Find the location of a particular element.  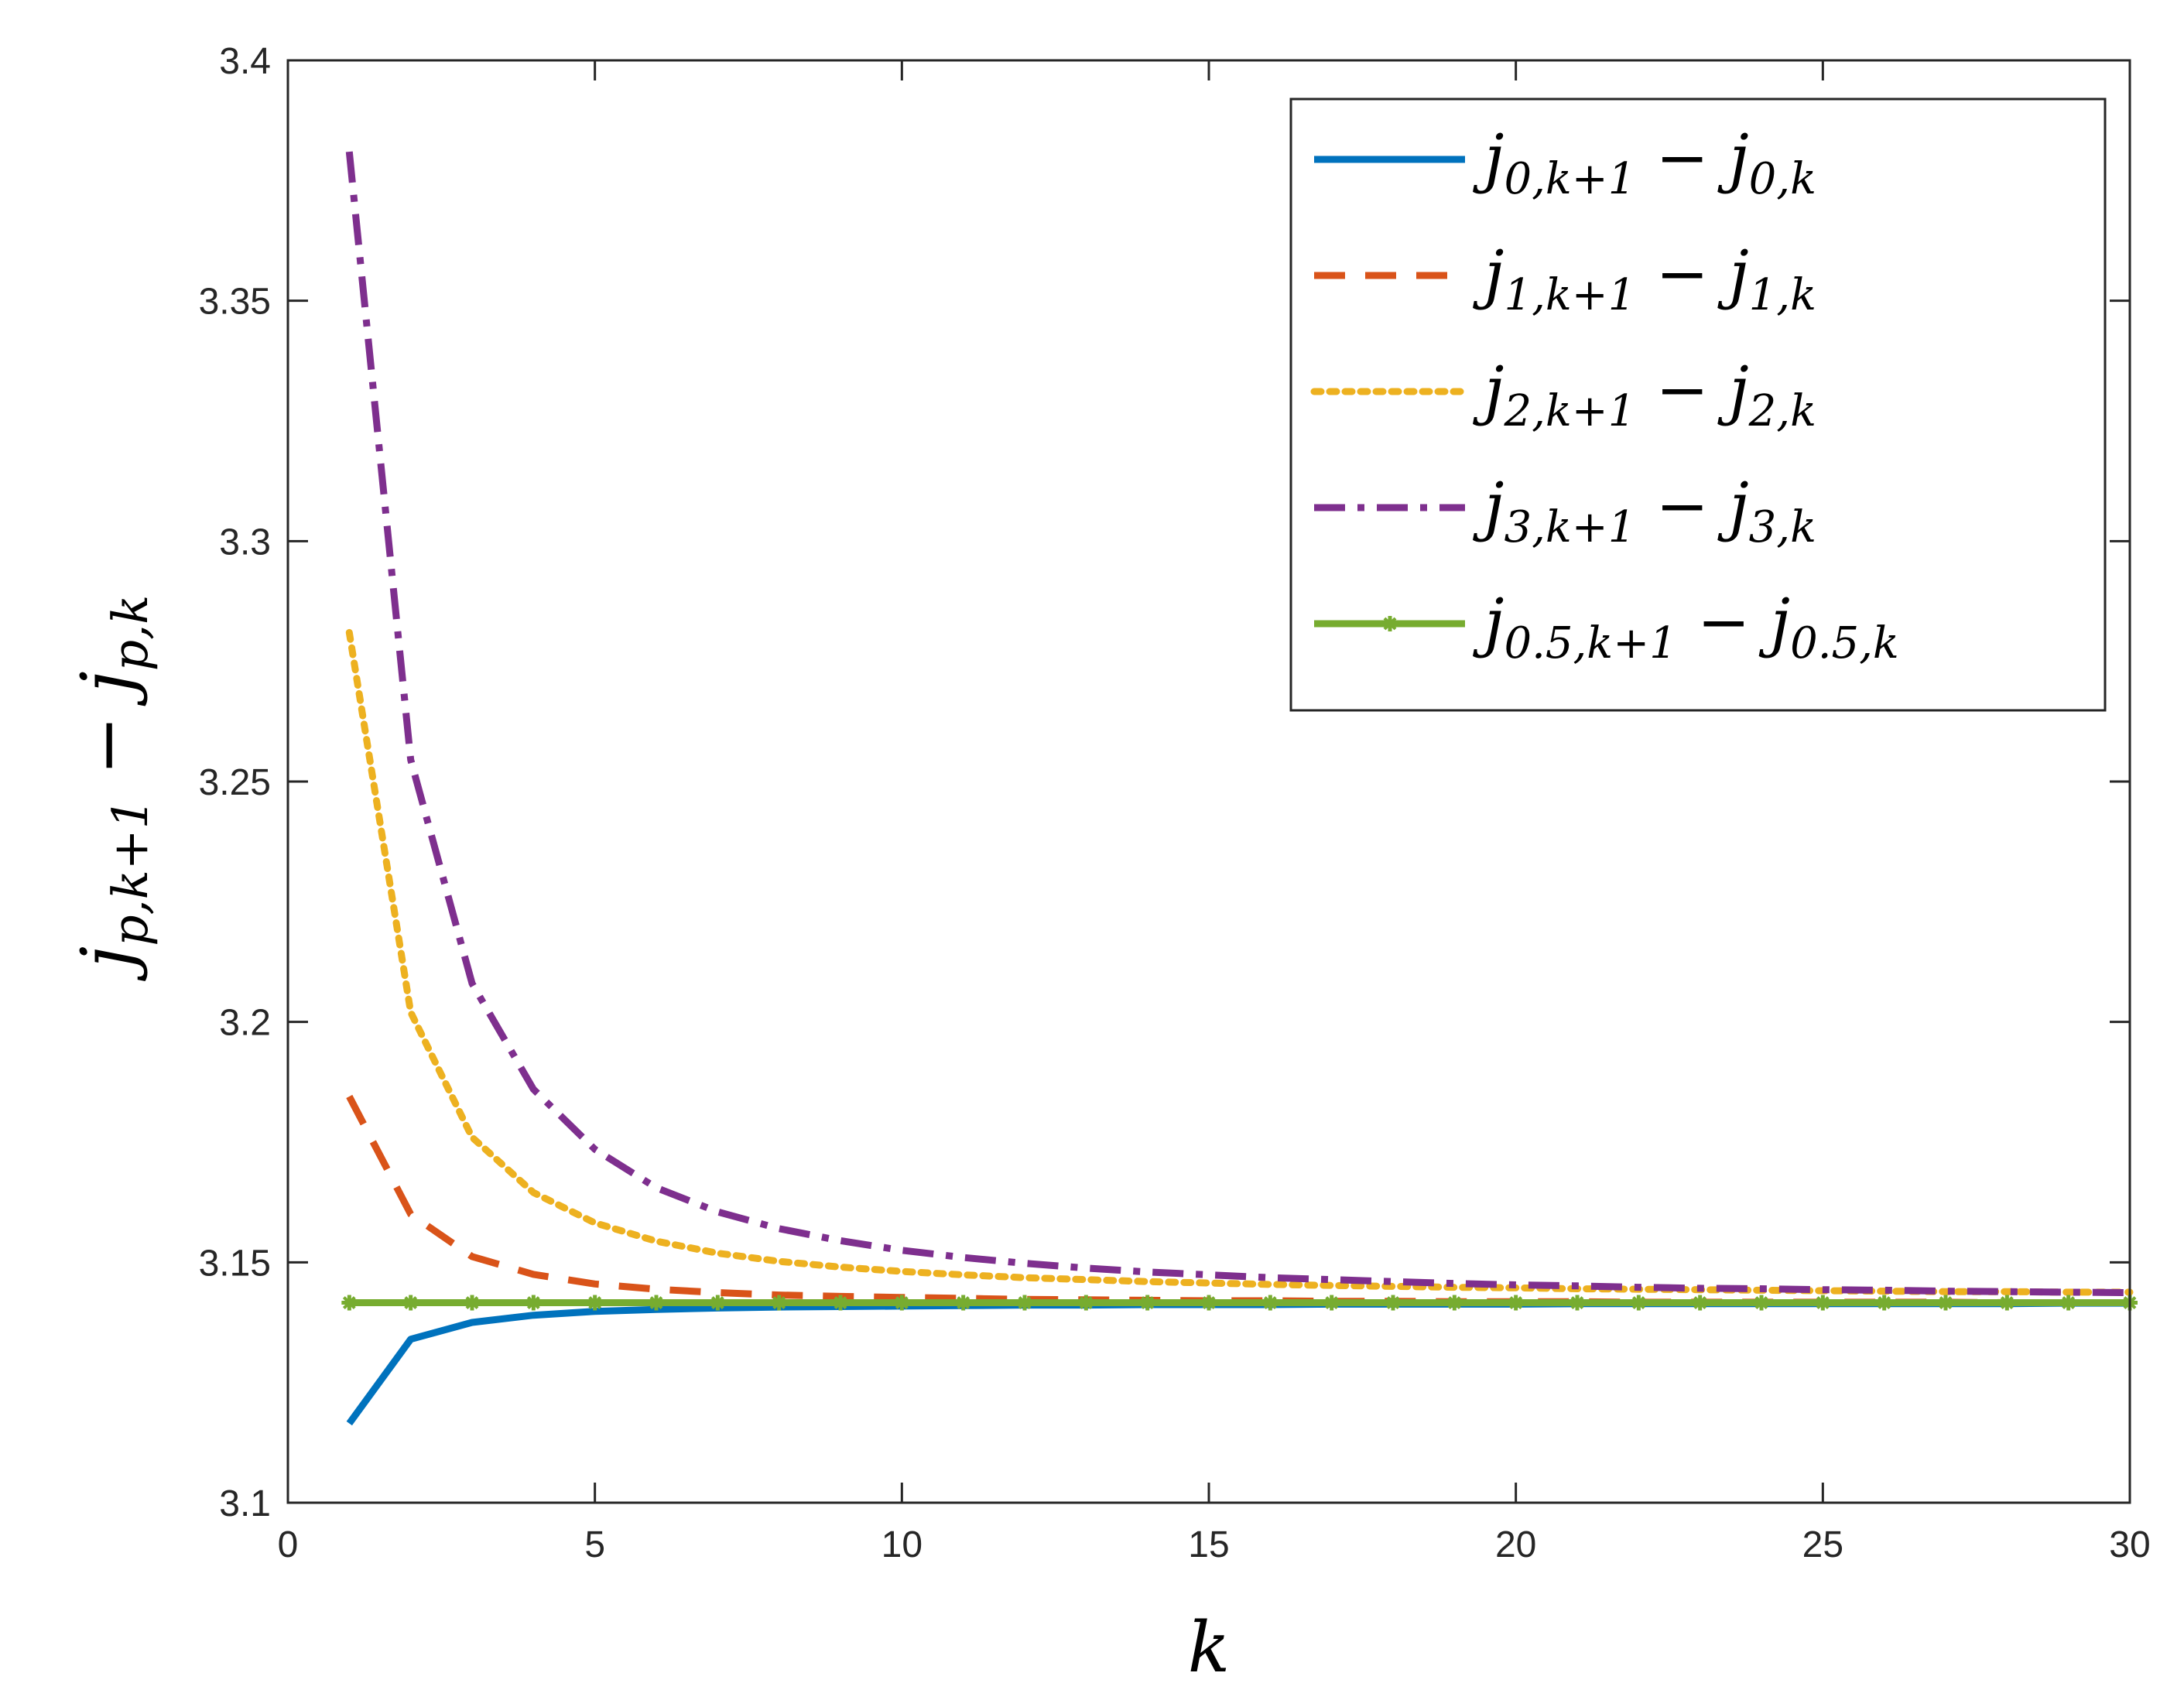

x-tick-label: 30 is located at coordinates (2129, 1544).